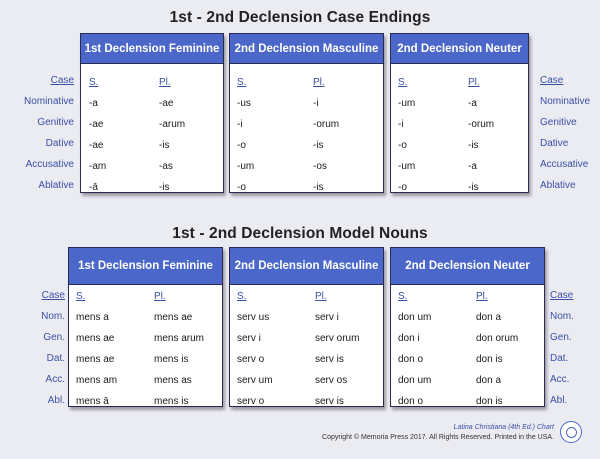 This screenshot has width=600, height=459. What do you see at coordinates (172, 124) in the screenshot?
I see `ending-cell: -arum` at bounding box center [172, 124].